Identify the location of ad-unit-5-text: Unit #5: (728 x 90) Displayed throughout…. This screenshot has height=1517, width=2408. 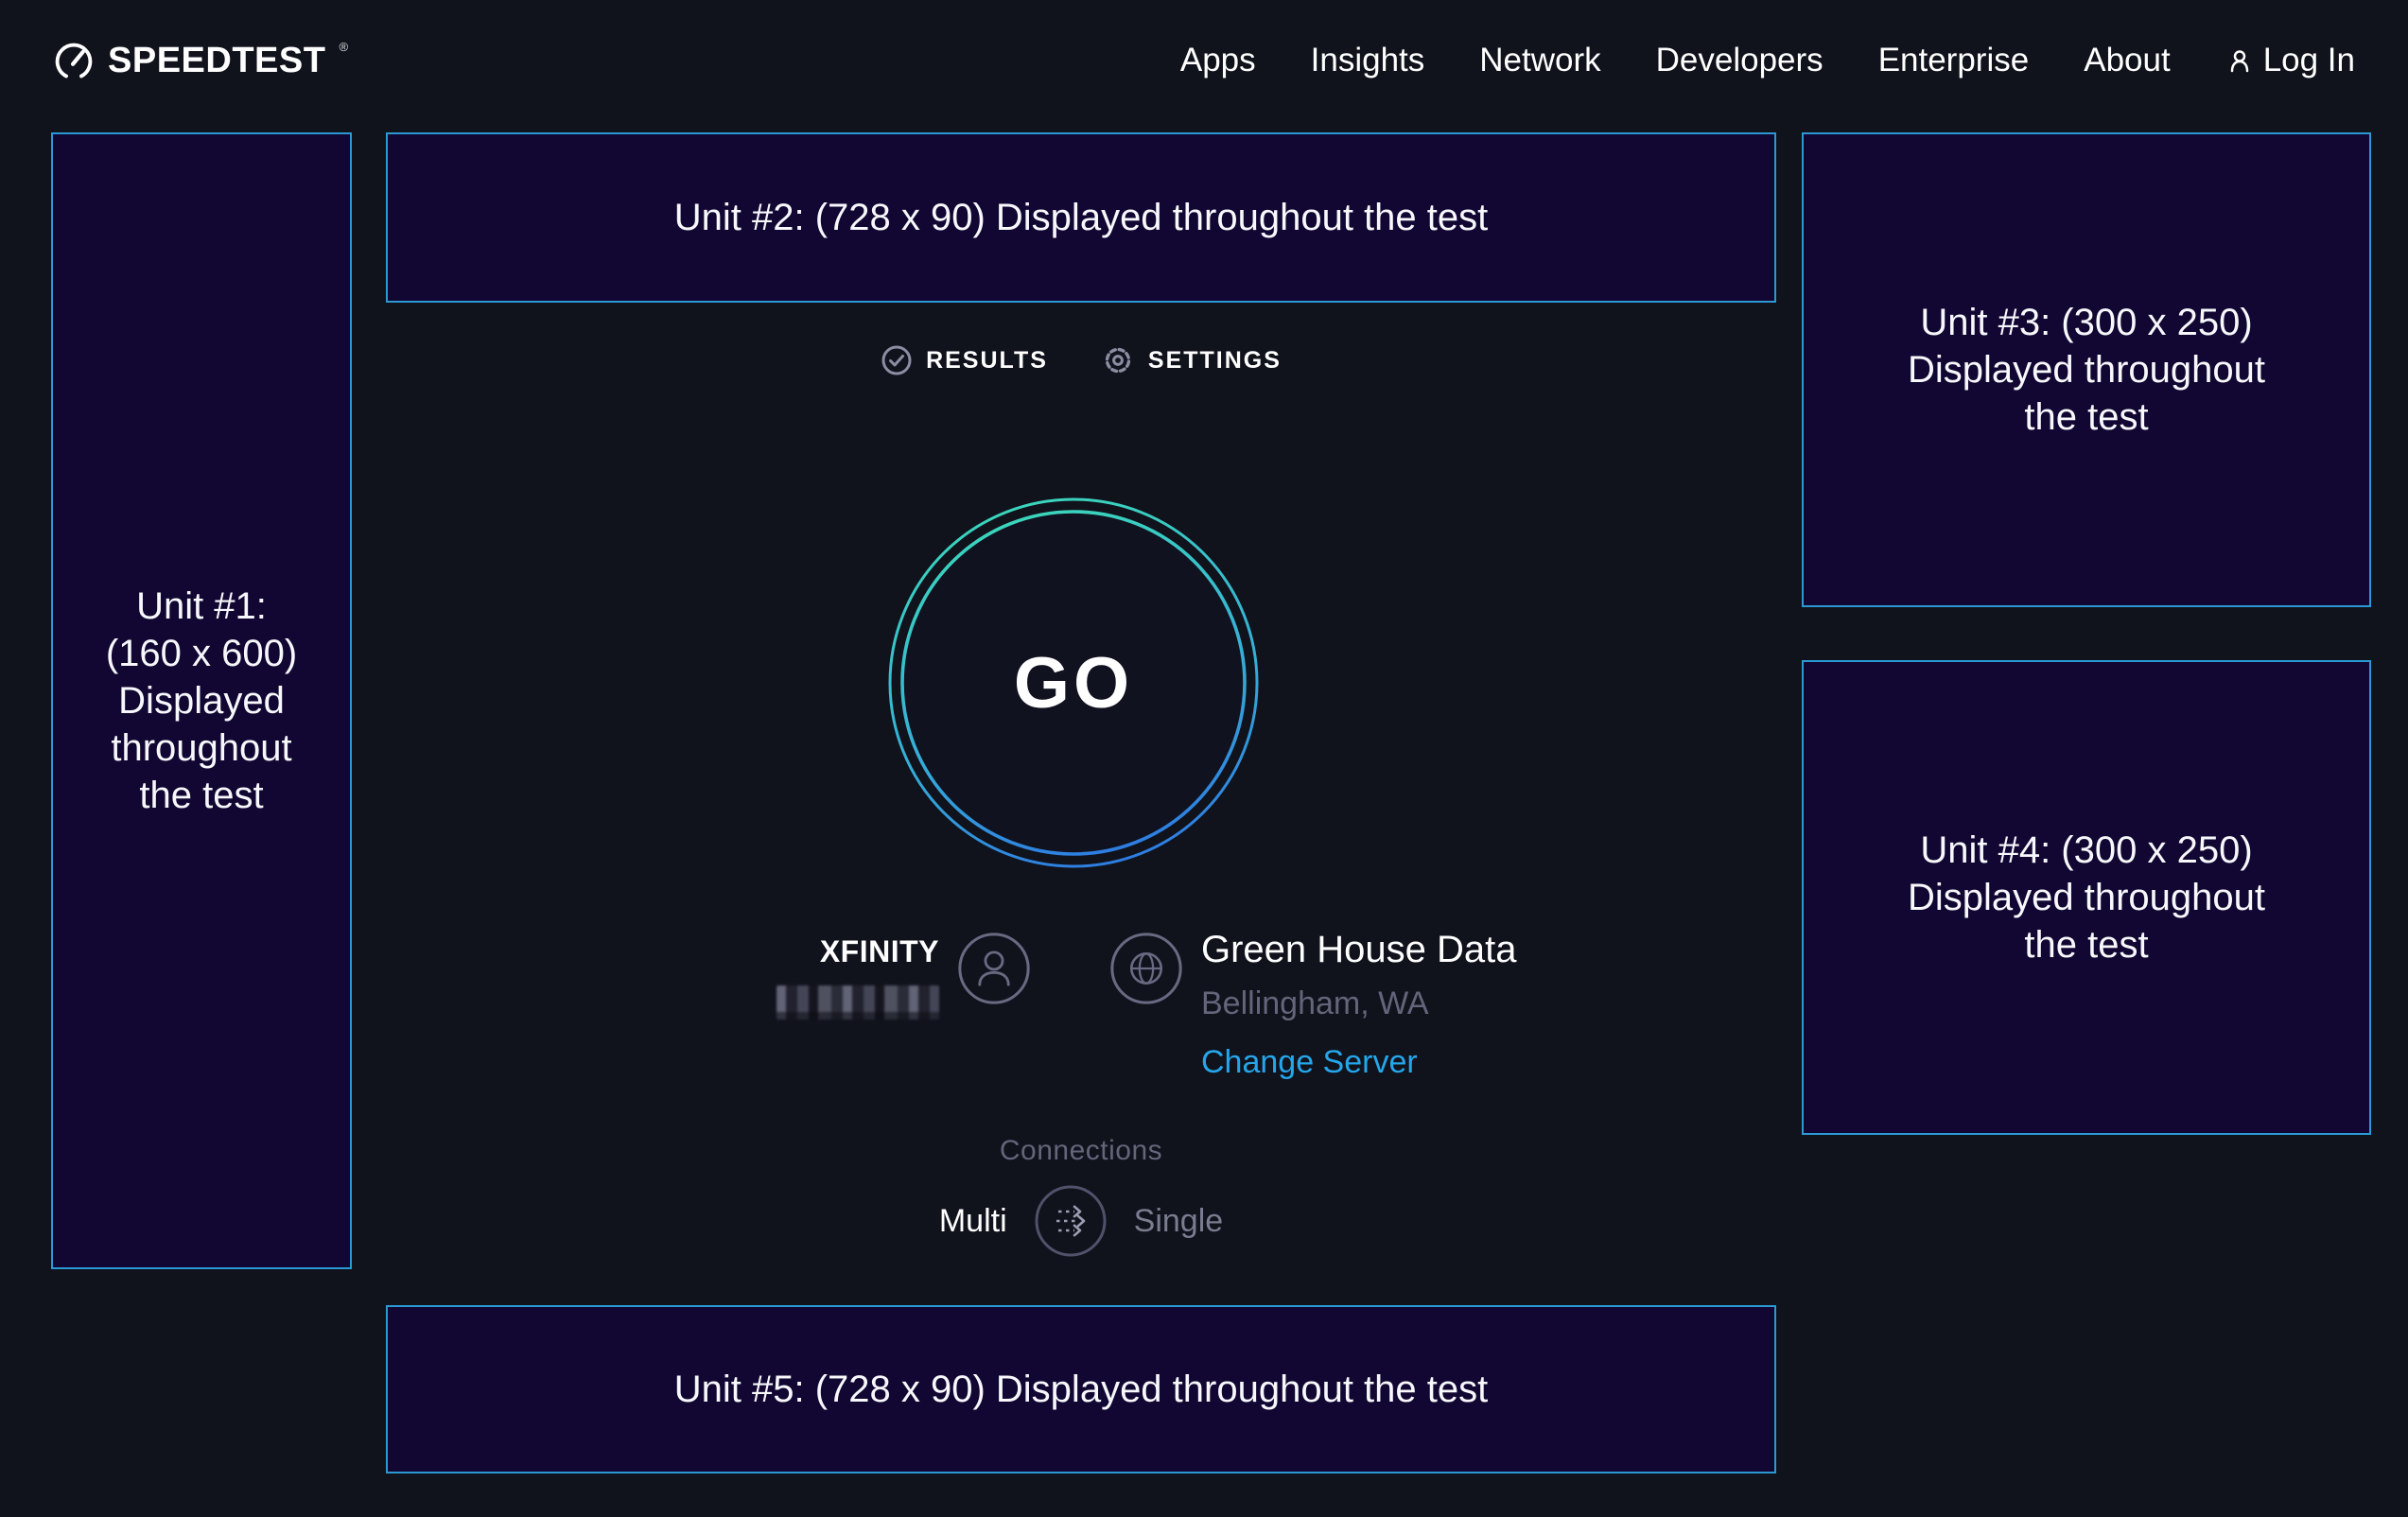
(1081, 1389).